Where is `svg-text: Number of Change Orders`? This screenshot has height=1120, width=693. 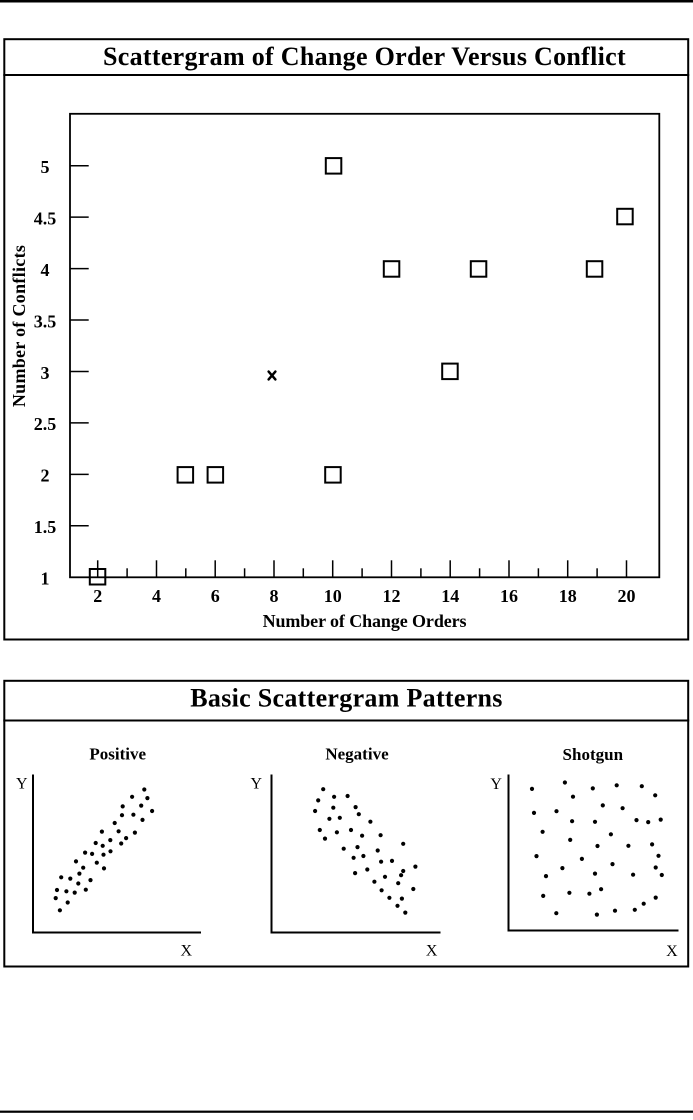
svg-text: Number of Change Orders is located at coordinates (365, 621).